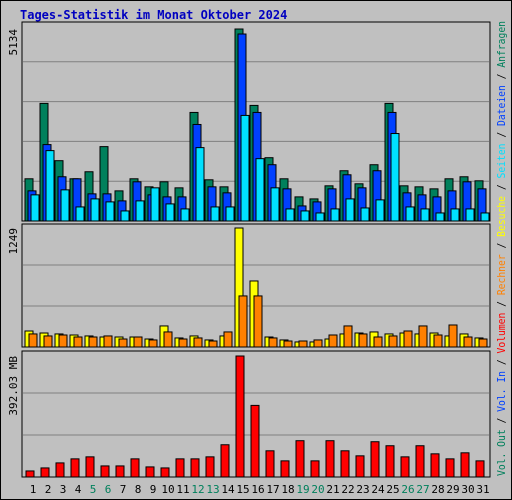 The height and width of the screenshot is (500, 512). Describe the element at coordinates (48, 489) in the screenshot. I see `x-tick-label: 2` at that location.